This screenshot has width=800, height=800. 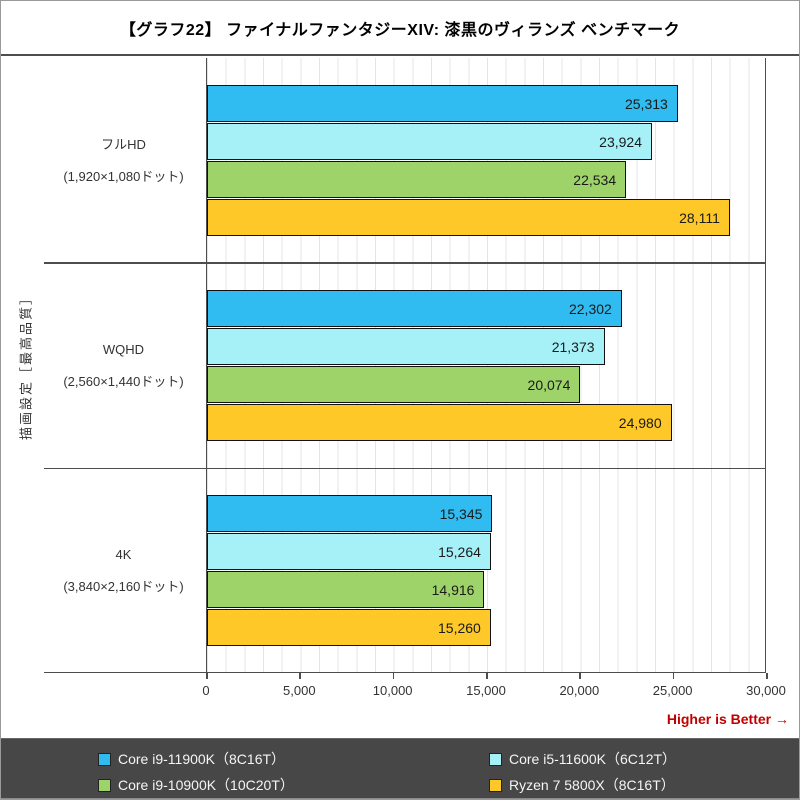 What do you see at coordinates (406, 346) in the screenshot?
I see `bar: 21,373` at bounding box center [406, 346].